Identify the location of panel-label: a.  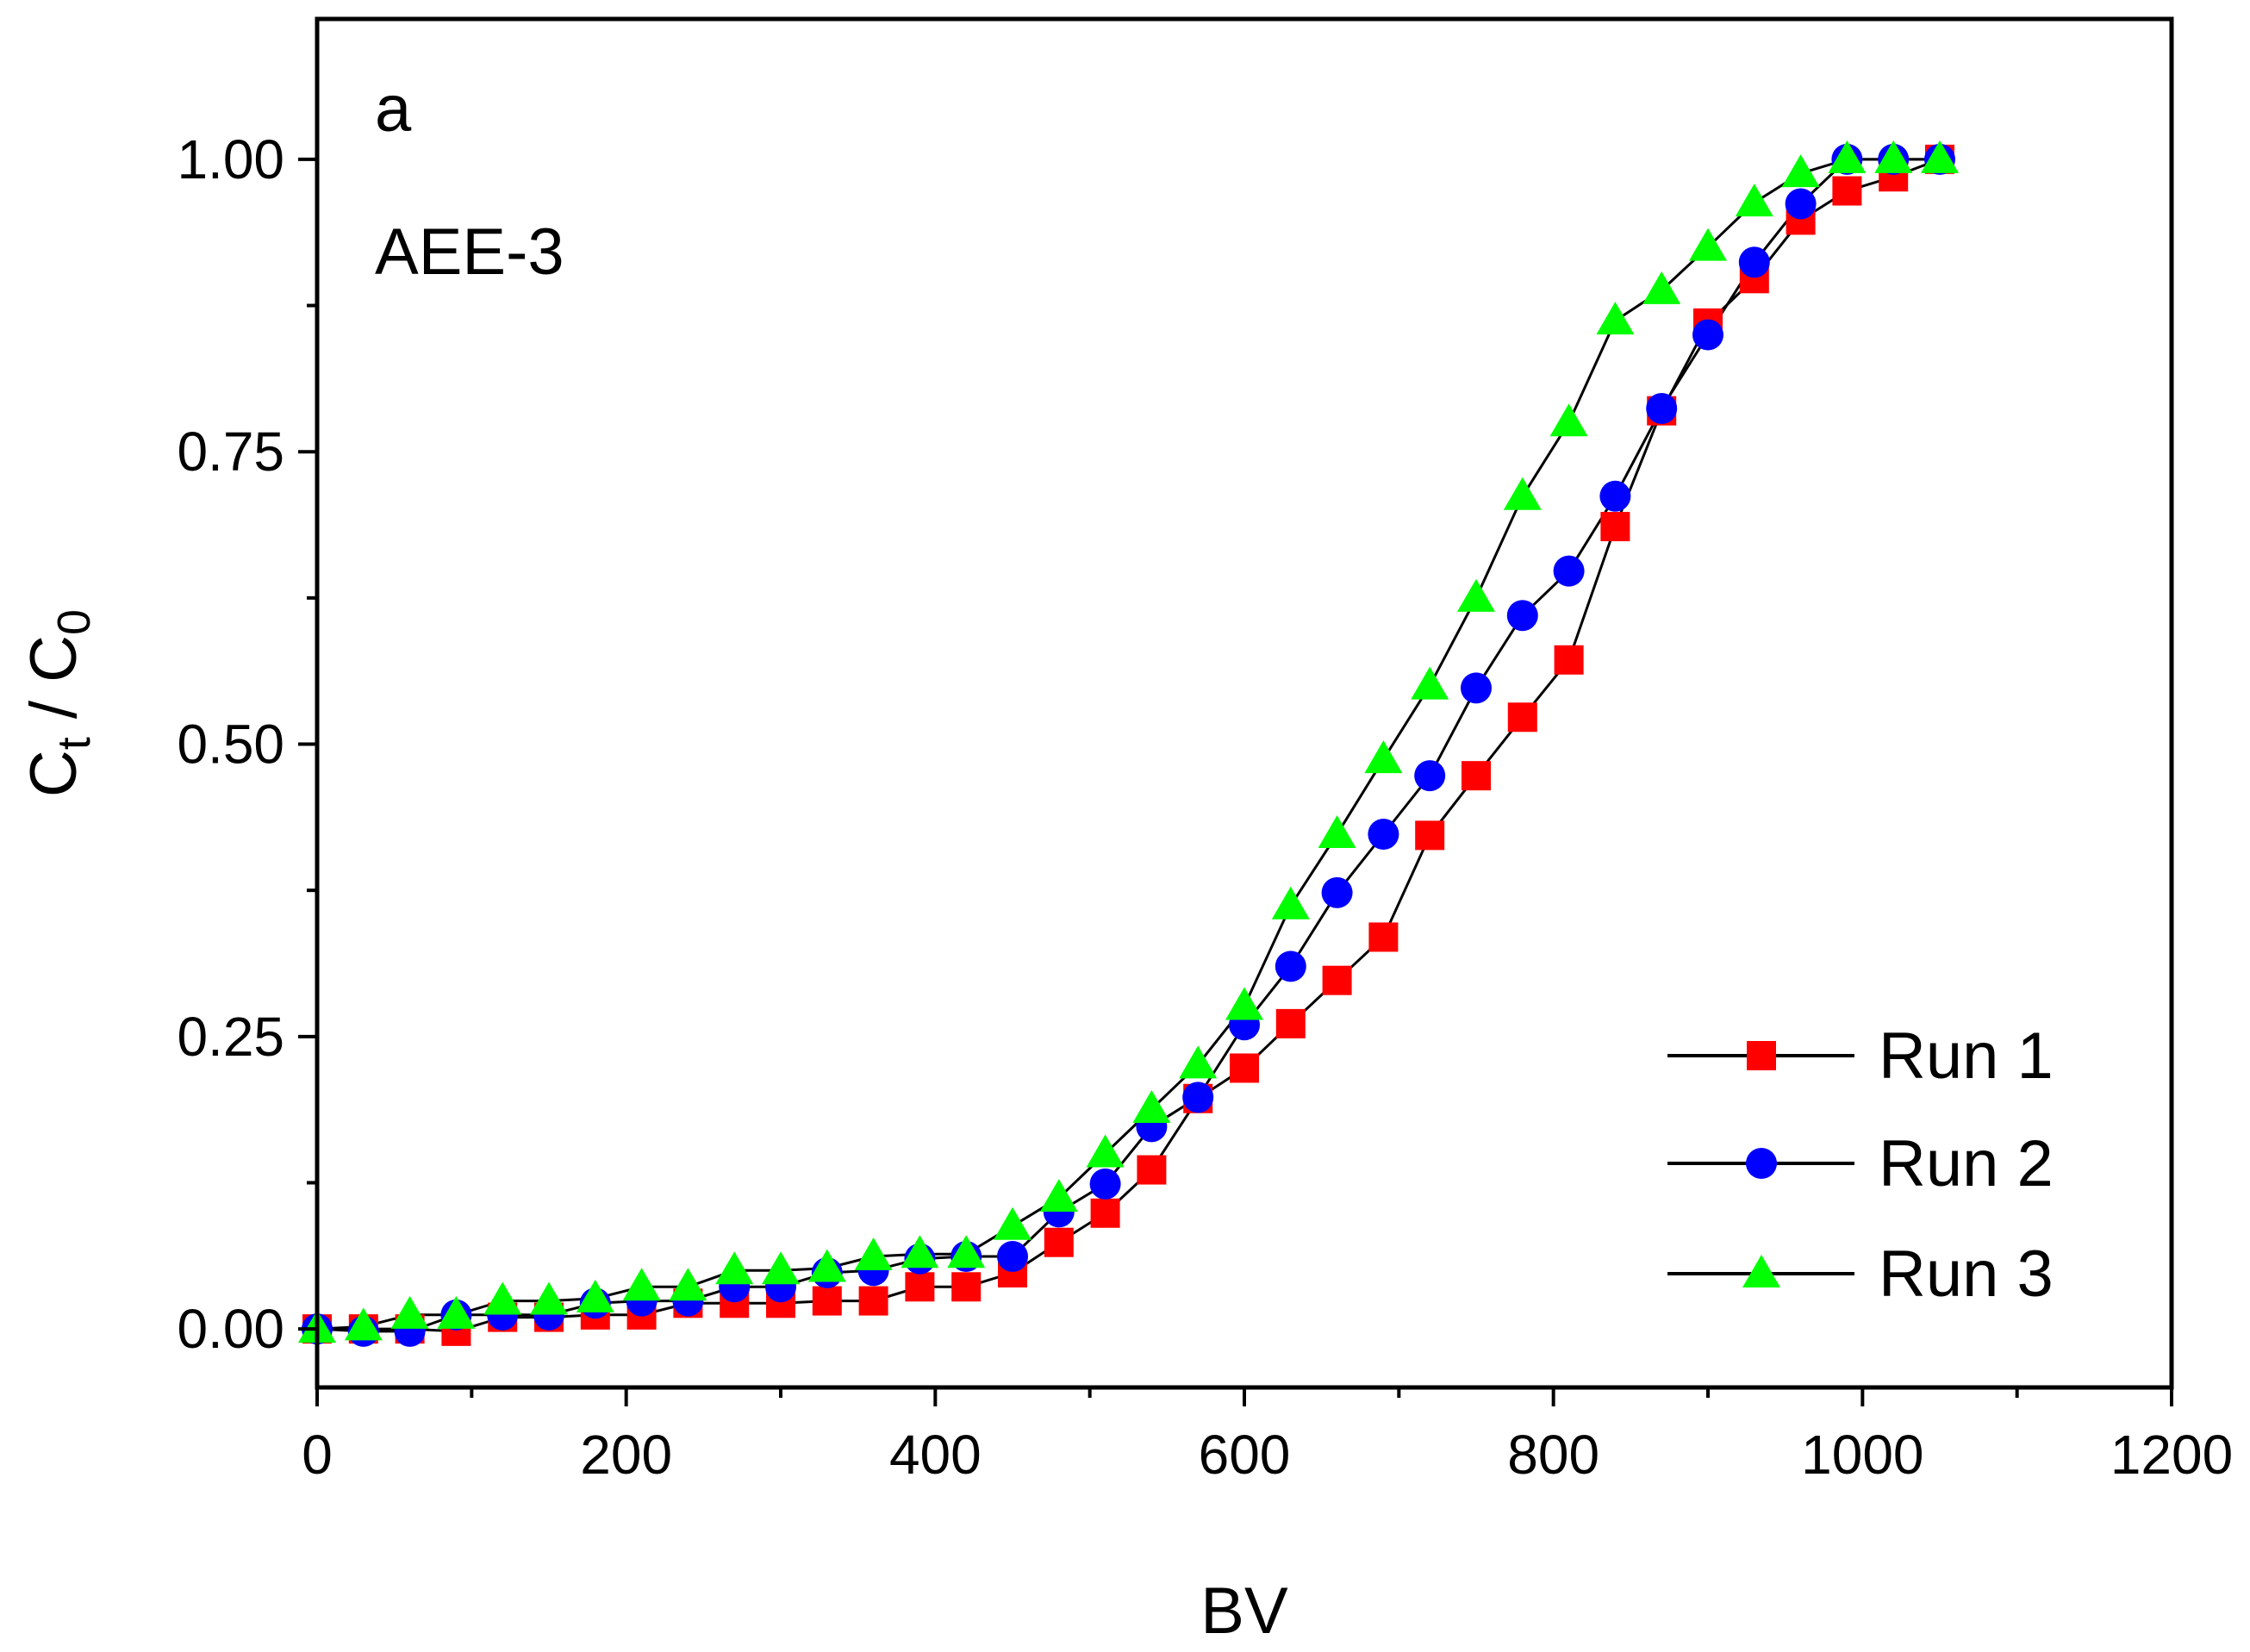
(393, 109).